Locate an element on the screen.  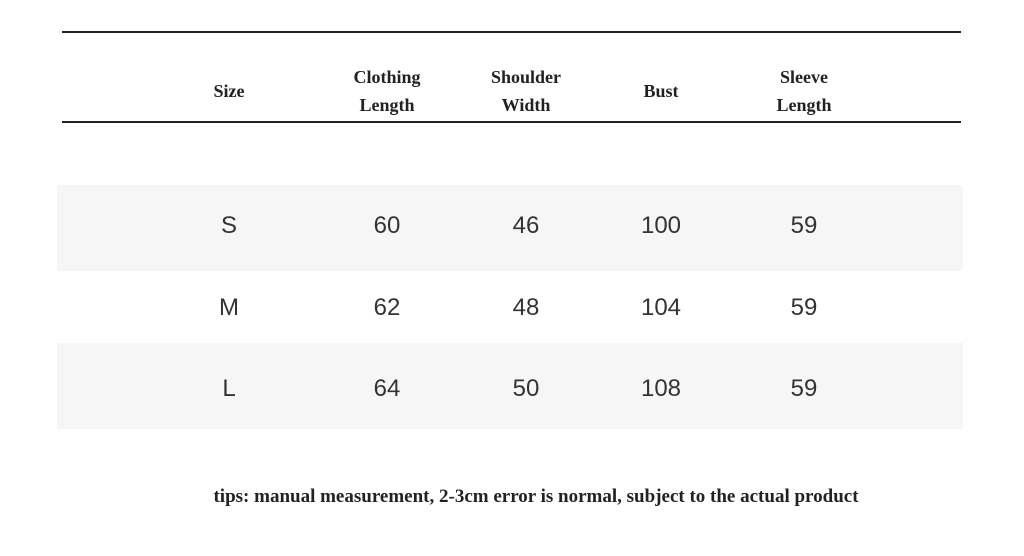
header-text: Sleeve Length is located at coordinates (804, 91).